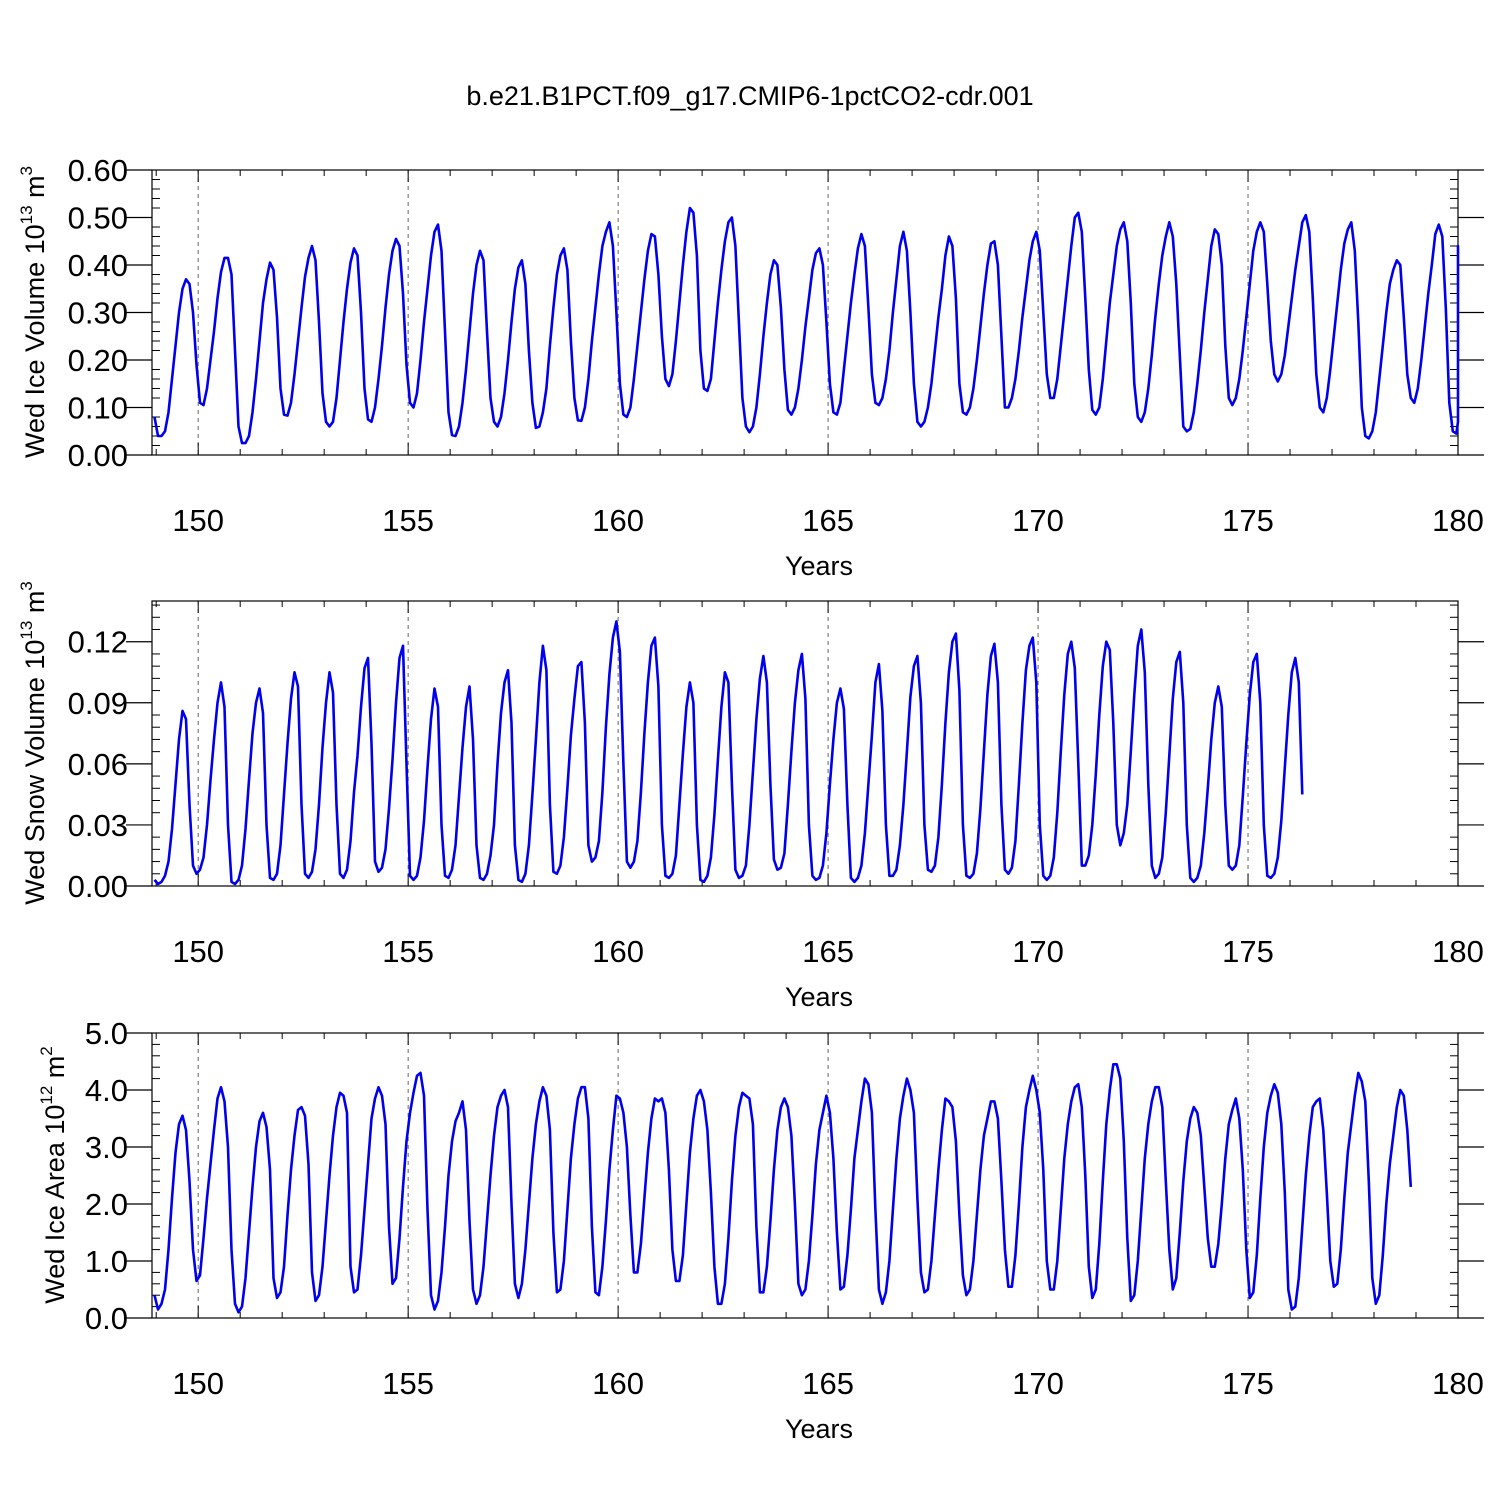  What do you see at coordinates (98, 703) in the screenshot?
I see `y-tick-label: 0.09` at bounding box center [98, 703].